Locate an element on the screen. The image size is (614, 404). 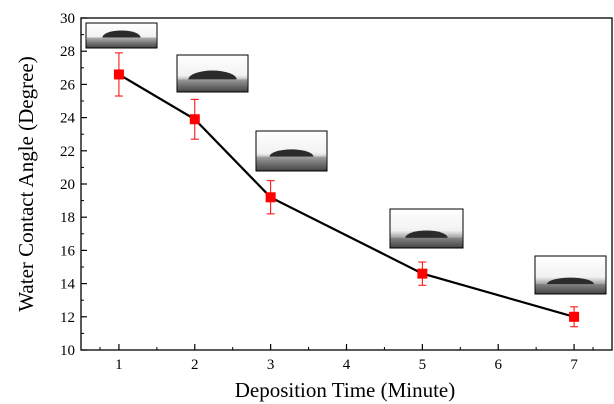
y-tick-label: 18 is located at coordinates (67, 218).